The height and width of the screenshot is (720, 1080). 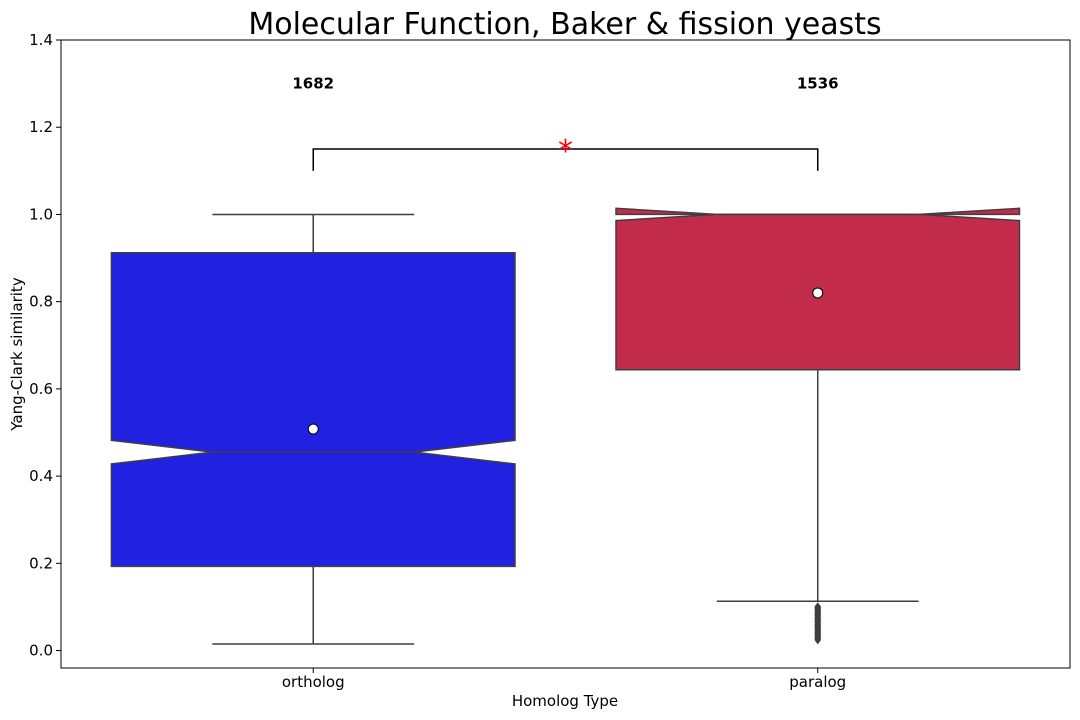 I want to click on x-tick-label: ortholog, so click(x=313, y=682).